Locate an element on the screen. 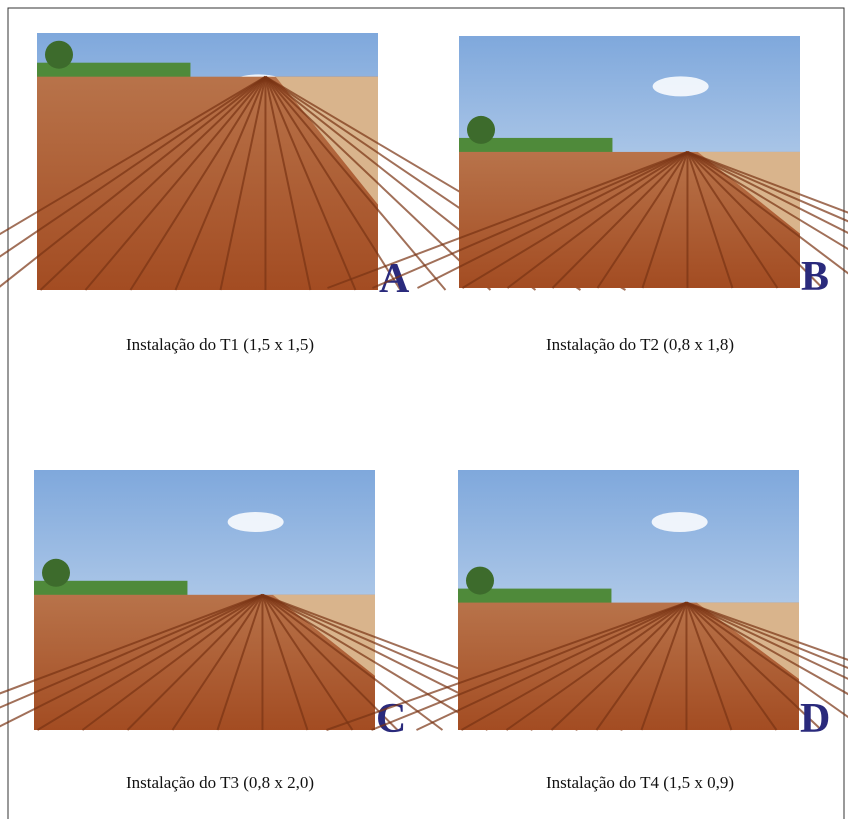  caption: Instalação do T1 (1,5 x 1,5) is located at coordinates (220, 344).